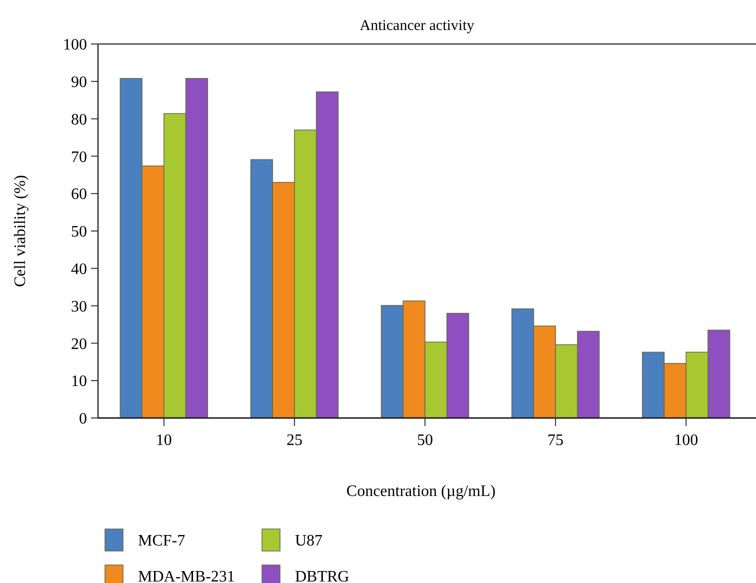 This screenshot has width=756, height=583. I want to click on y-tick-label: 60, so click(79, 195).